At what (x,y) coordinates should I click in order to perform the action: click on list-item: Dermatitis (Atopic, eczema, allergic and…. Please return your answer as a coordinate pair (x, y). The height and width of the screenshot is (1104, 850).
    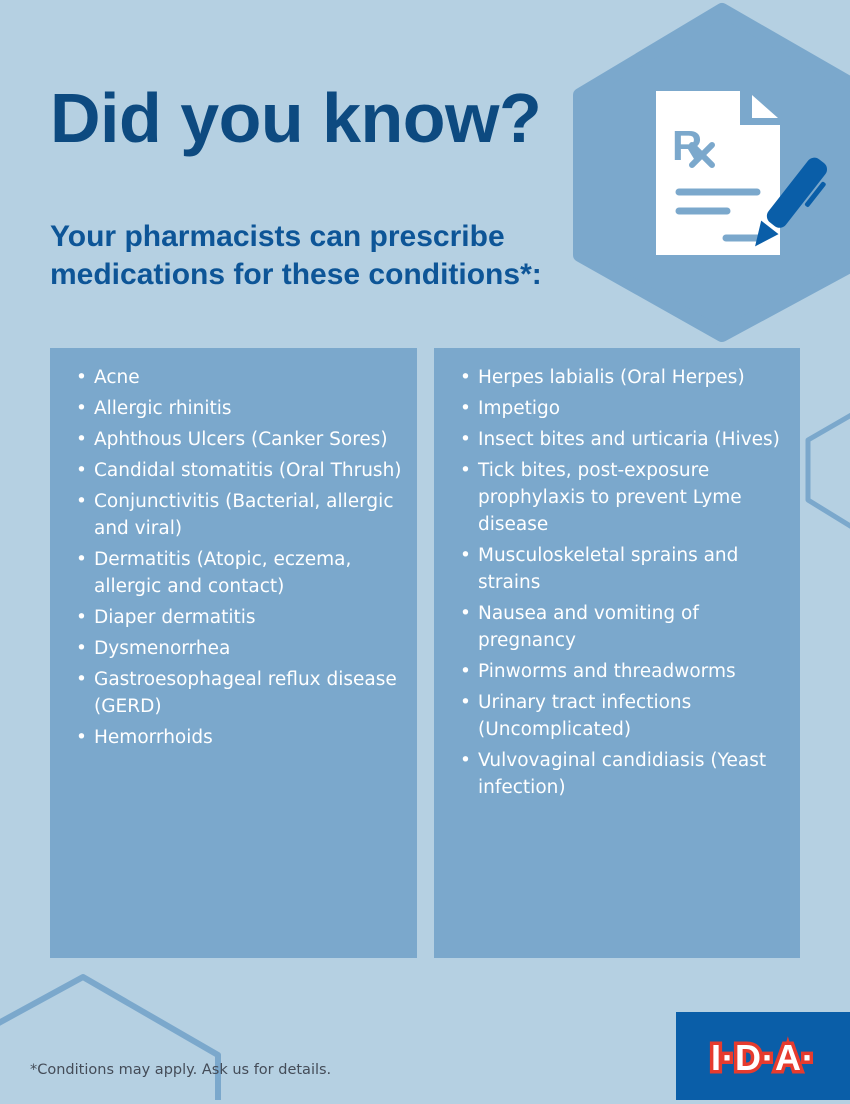
    Looking at the image, I should click on (241, 573).